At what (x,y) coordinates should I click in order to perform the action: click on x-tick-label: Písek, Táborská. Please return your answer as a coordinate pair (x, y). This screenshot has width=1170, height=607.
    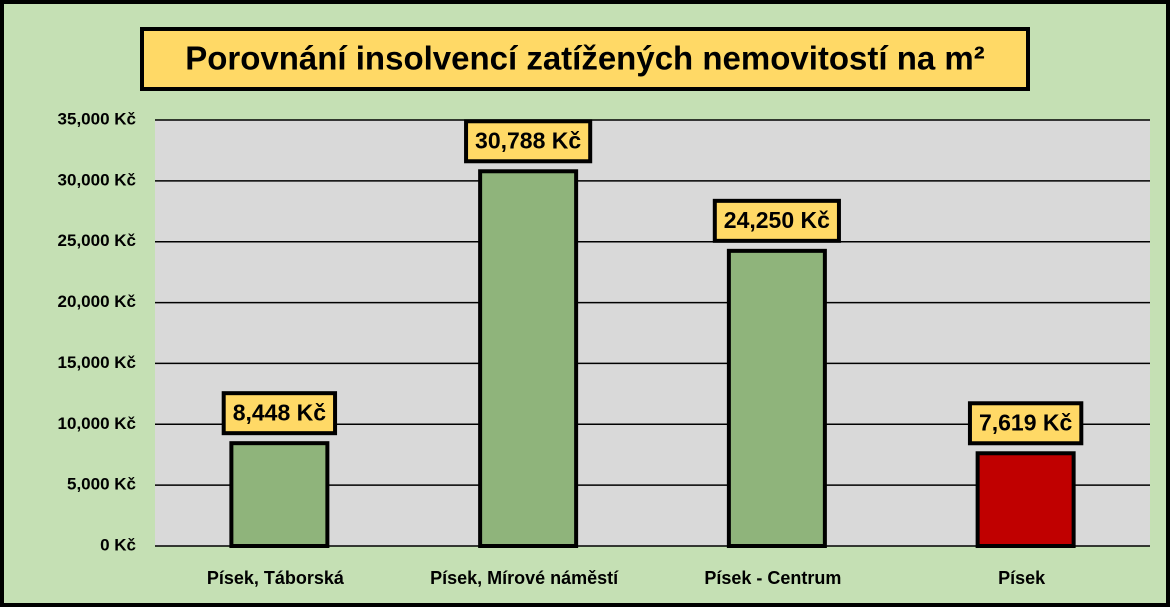
    Looking at the image, I should click on (276, 578).